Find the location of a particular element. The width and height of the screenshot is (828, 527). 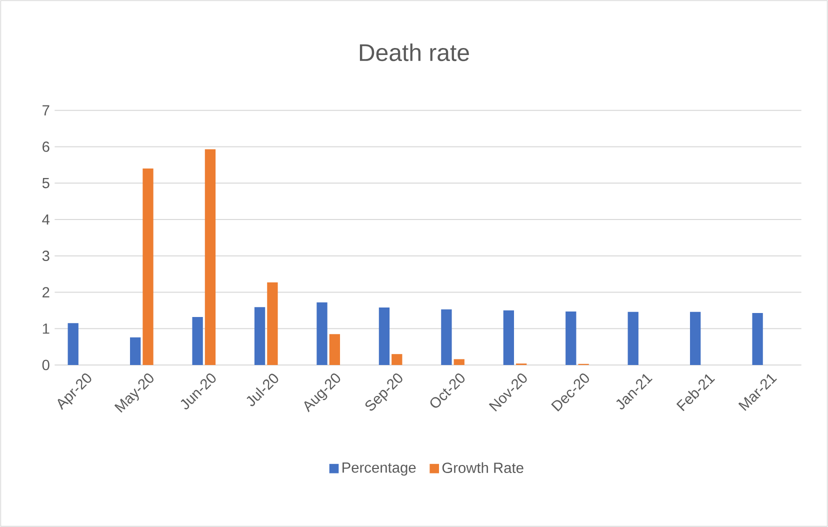

y-tick-label: 7 is located at coordinates (46, 110).